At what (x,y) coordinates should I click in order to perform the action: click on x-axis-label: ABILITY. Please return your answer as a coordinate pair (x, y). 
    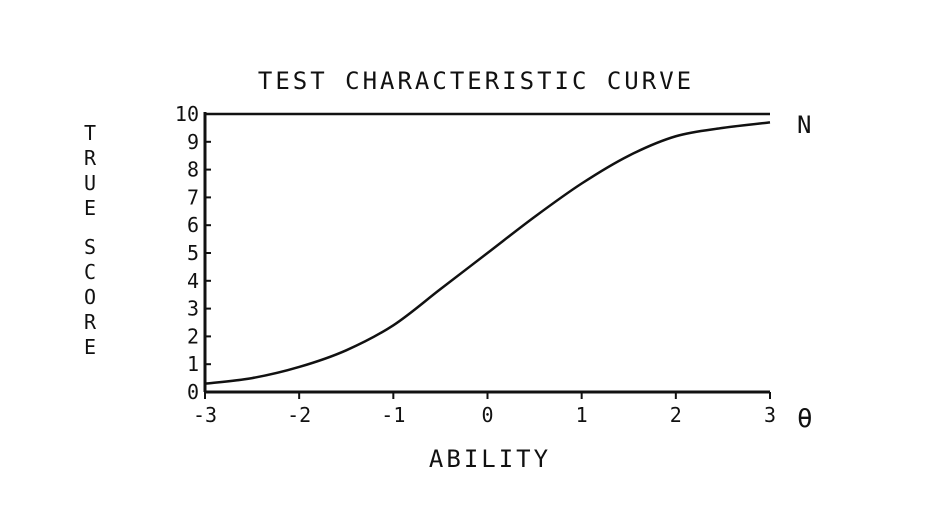
    Looking at the image, I should click on (490, 459).